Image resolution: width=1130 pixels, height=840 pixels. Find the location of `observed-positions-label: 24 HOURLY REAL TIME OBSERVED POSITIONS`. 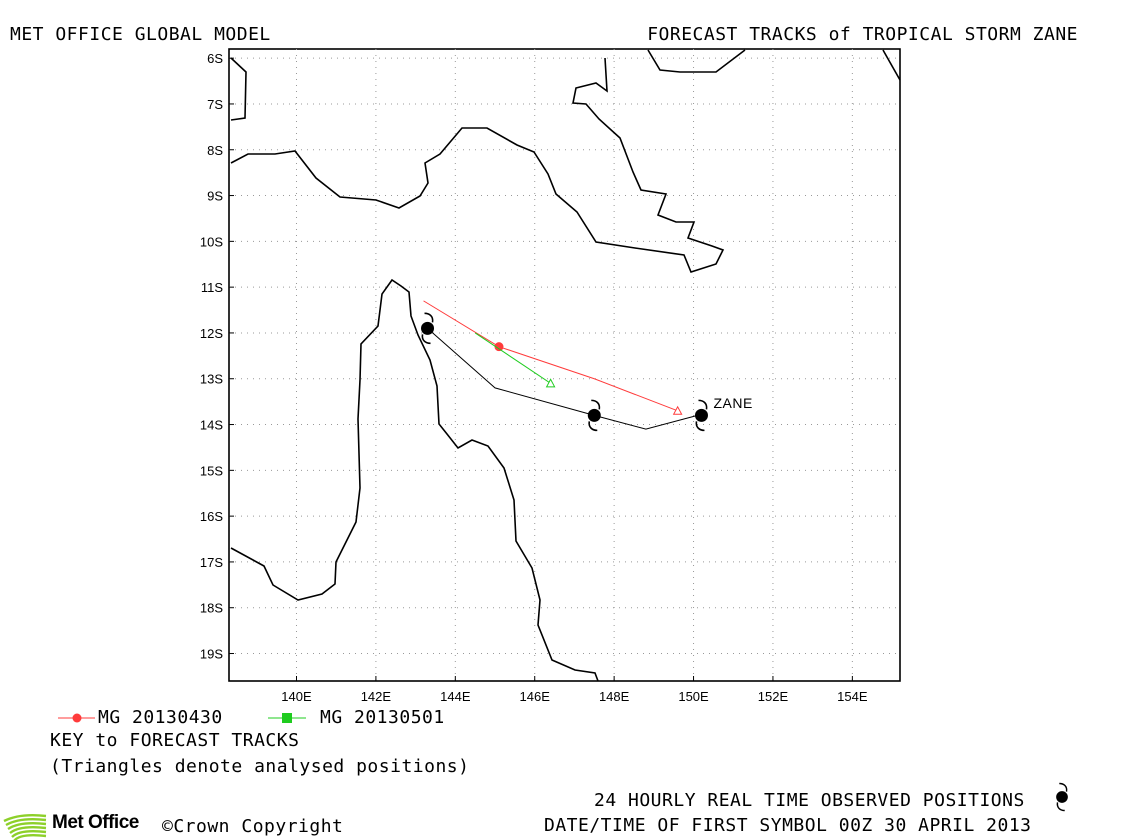

observed-positions-label: 24 HOURLY REAL TIME OBSERVED POSITIONS is located at coordinates (809, 800).